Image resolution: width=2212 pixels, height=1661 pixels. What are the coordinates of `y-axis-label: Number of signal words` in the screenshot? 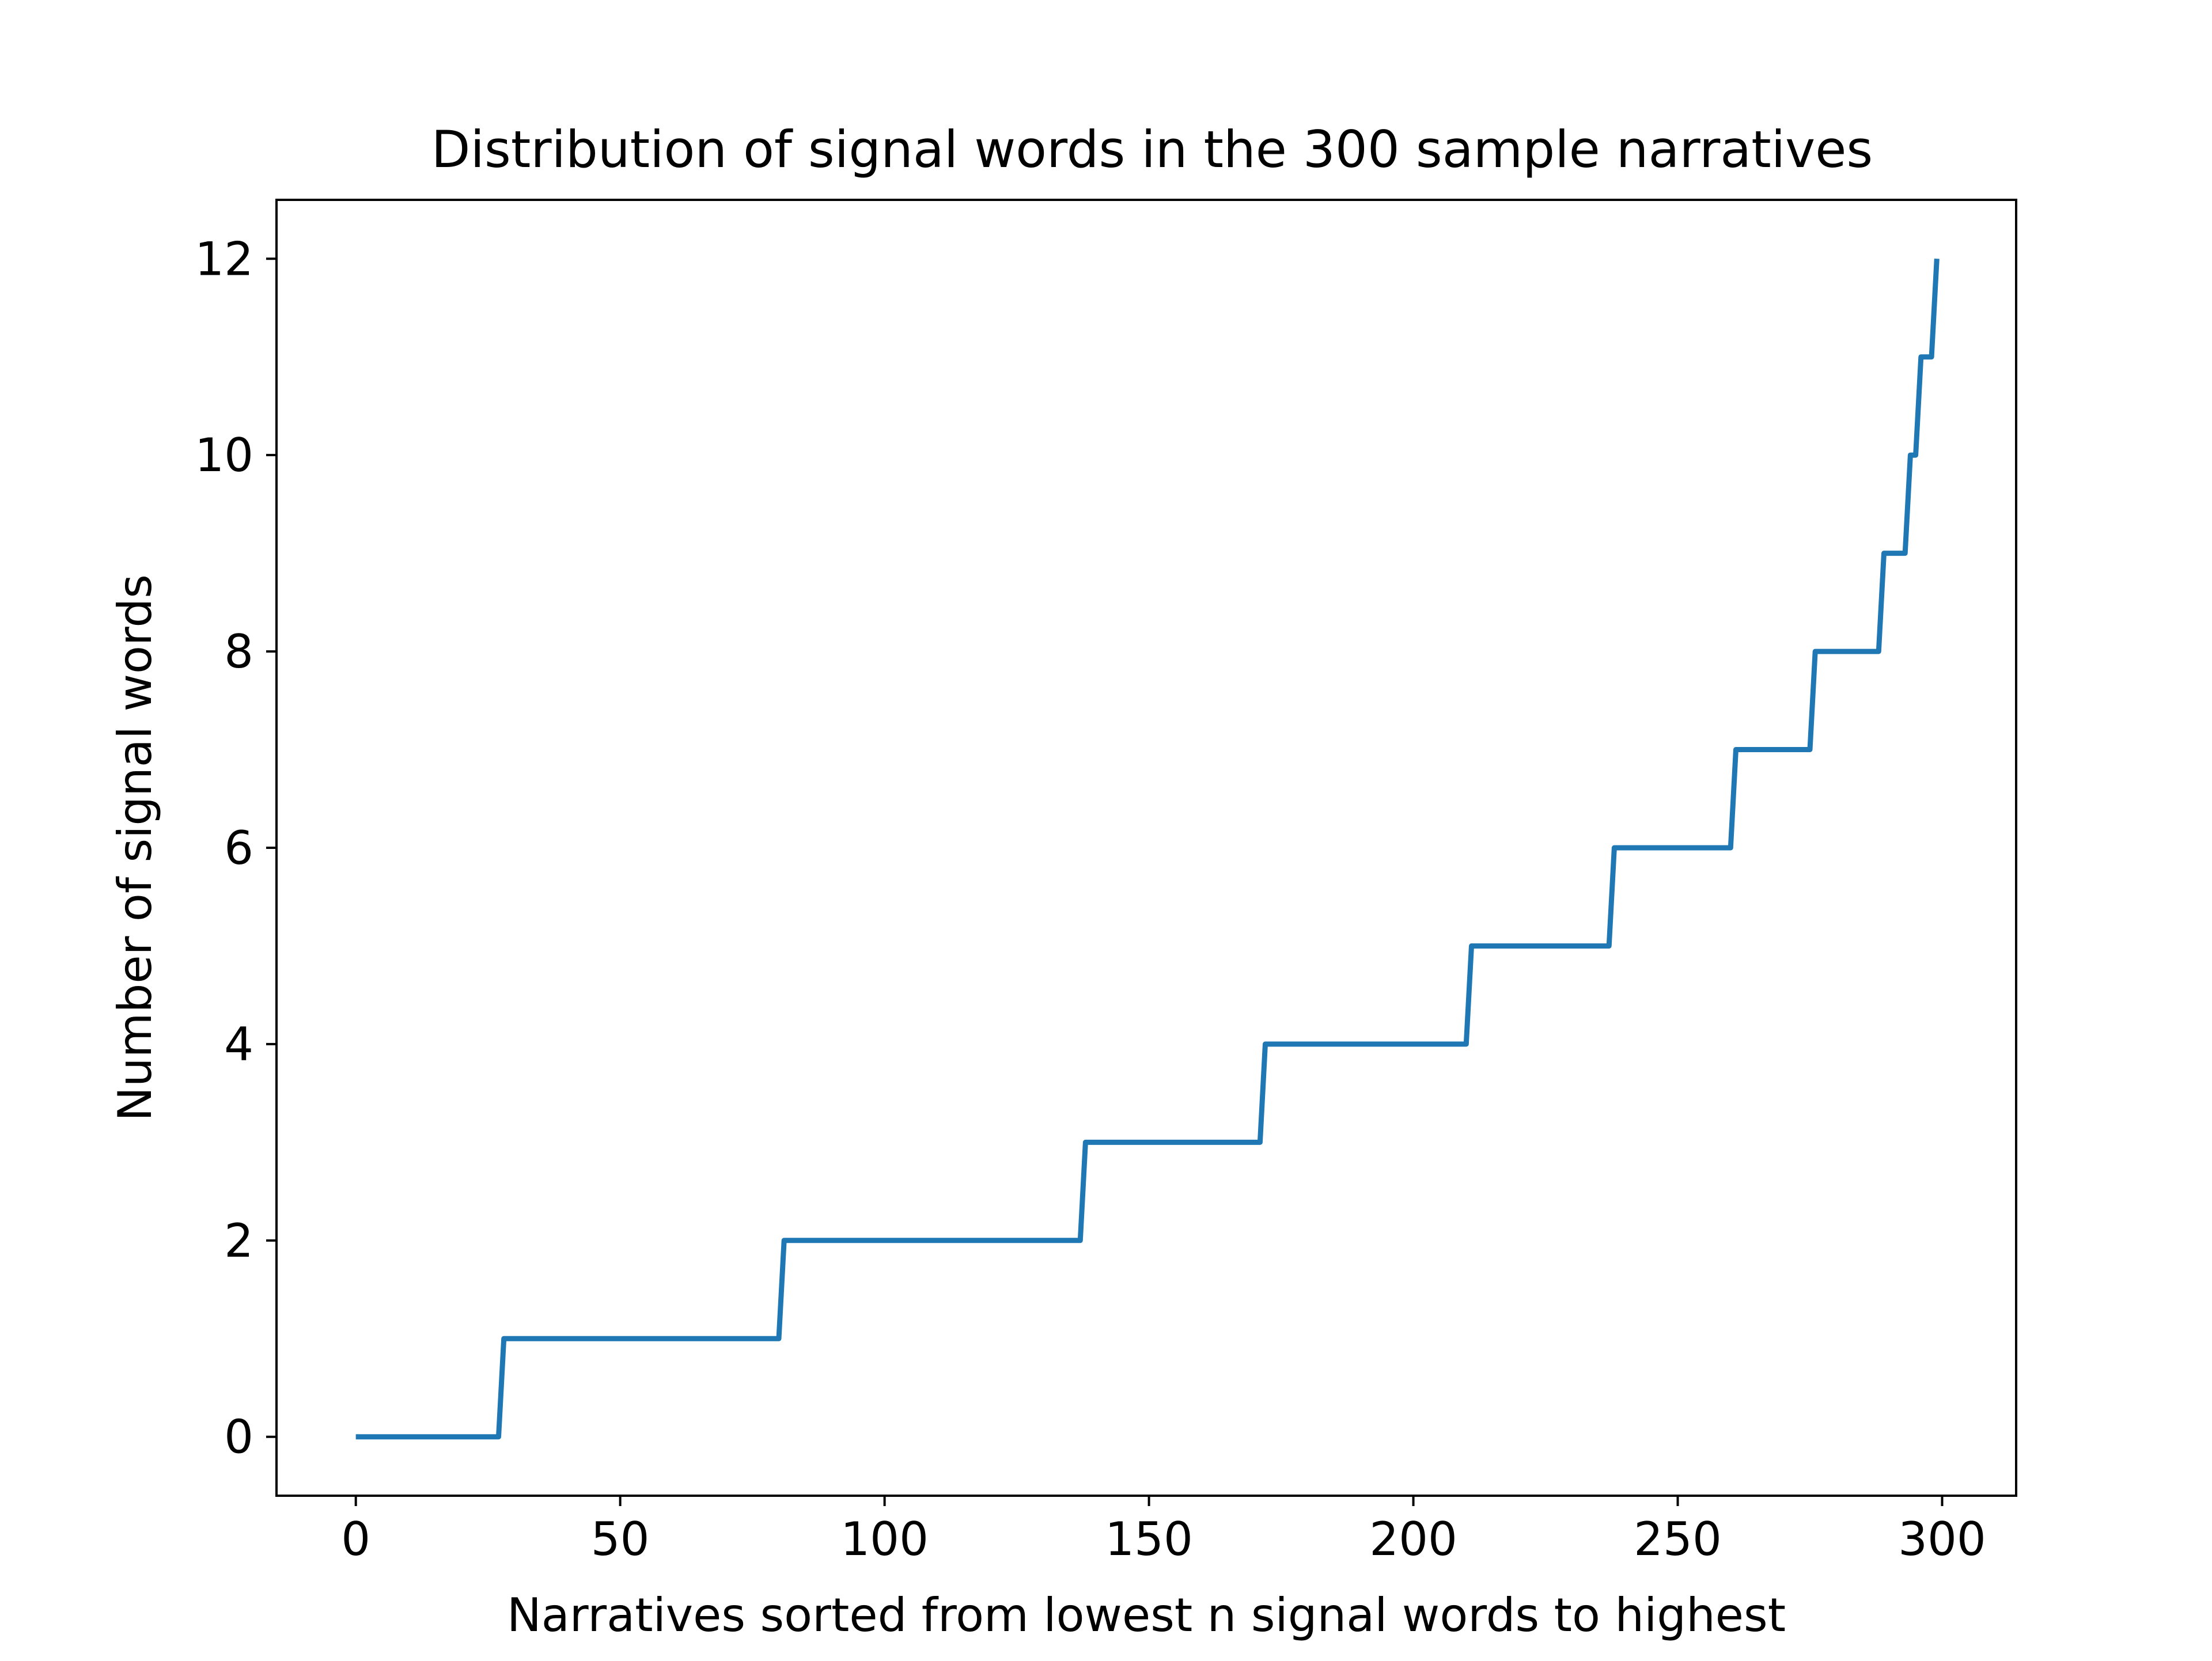 It's located at (135, 847).